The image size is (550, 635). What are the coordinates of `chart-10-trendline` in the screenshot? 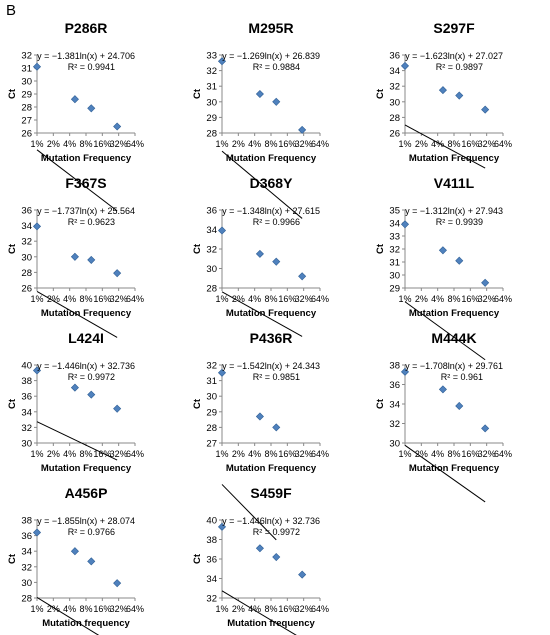 It's located at (68, 615).